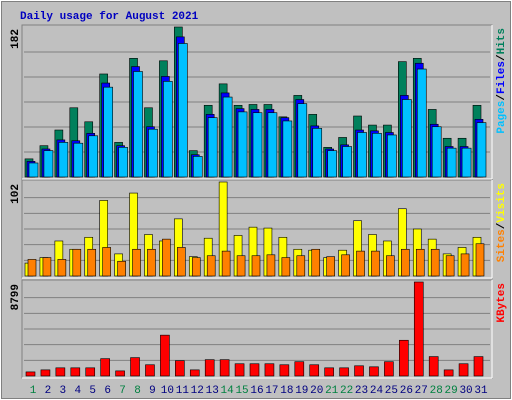 The image size is (512, 400). Describe the element at coordinates (197, 391) in the screenshot. I see `x-tick-label: 12` at that location.